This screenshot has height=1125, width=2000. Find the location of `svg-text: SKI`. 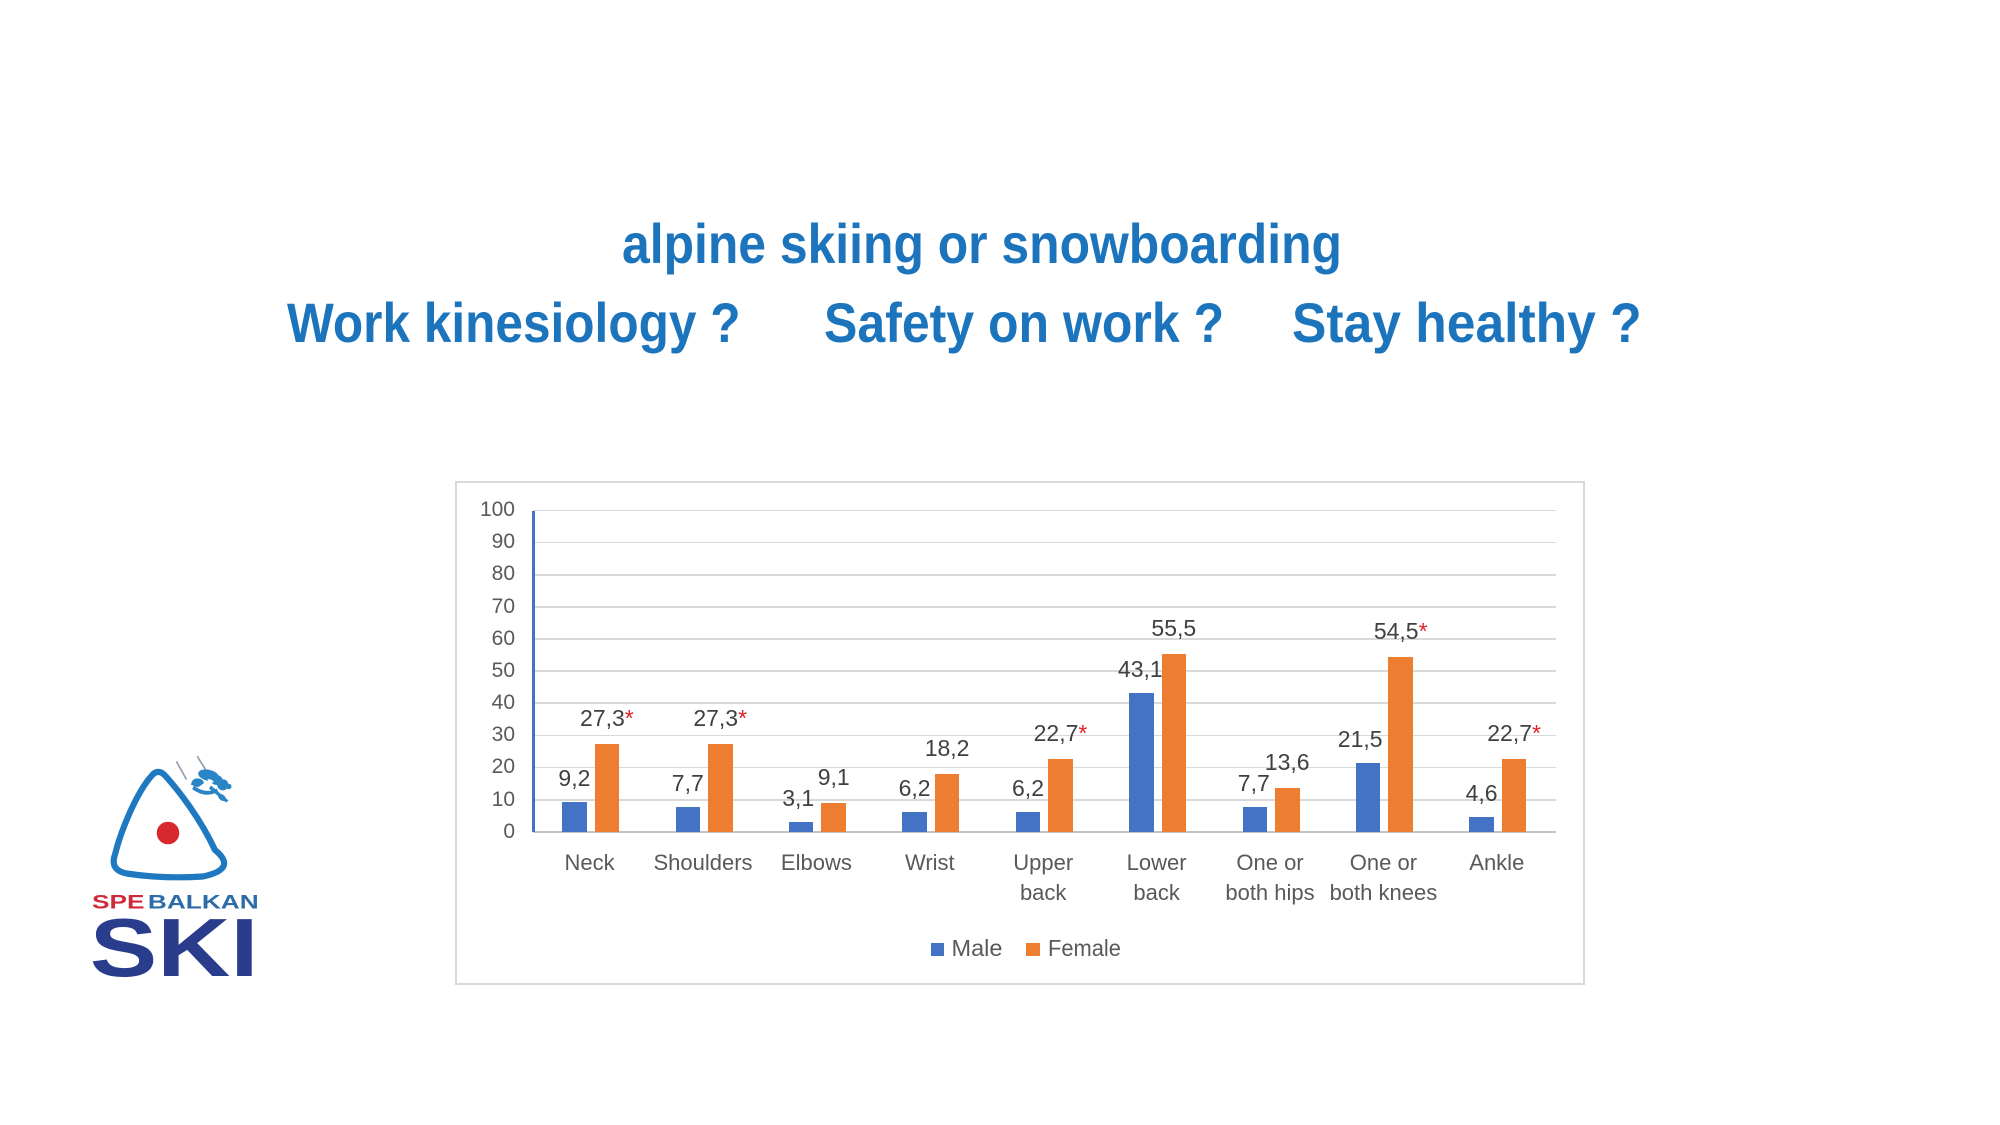

svg-text: SKI is located at coordinates (174, 947).